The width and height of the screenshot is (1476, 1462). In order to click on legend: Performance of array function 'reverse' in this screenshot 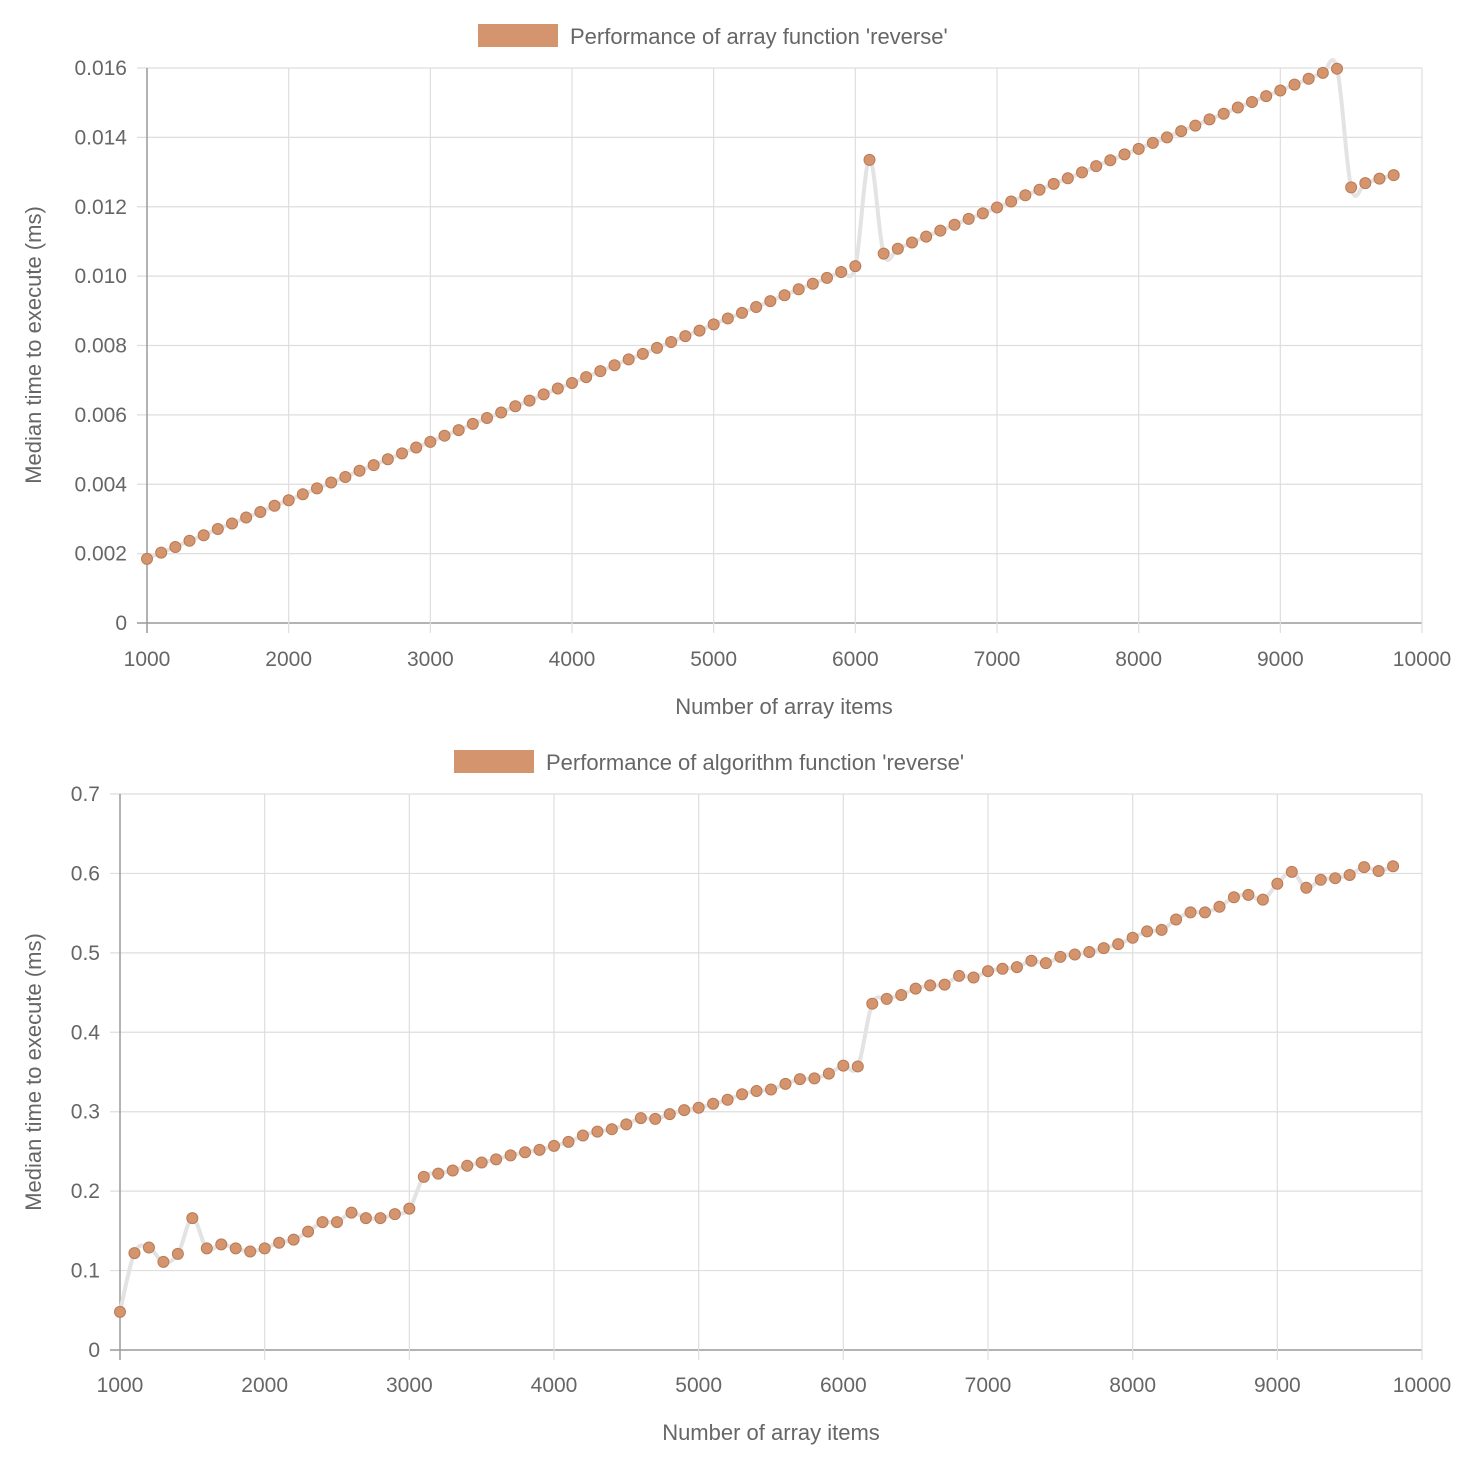, I will do `click(712, 35)`.